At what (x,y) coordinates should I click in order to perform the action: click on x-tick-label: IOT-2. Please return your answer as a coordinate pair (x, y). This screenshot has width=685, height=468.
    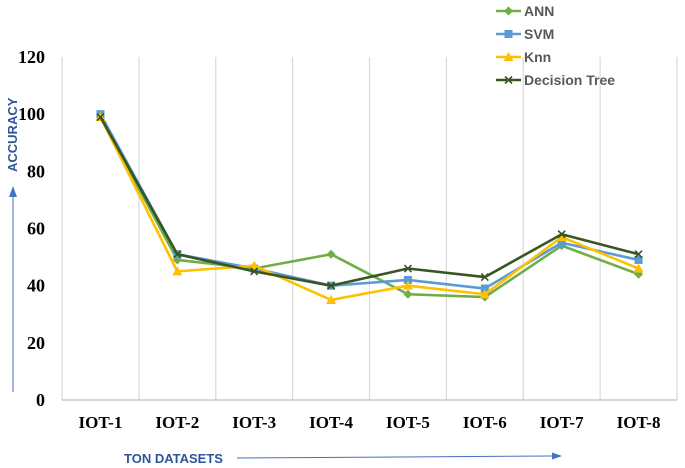
    Looking at the image, I should click on (177, 422).